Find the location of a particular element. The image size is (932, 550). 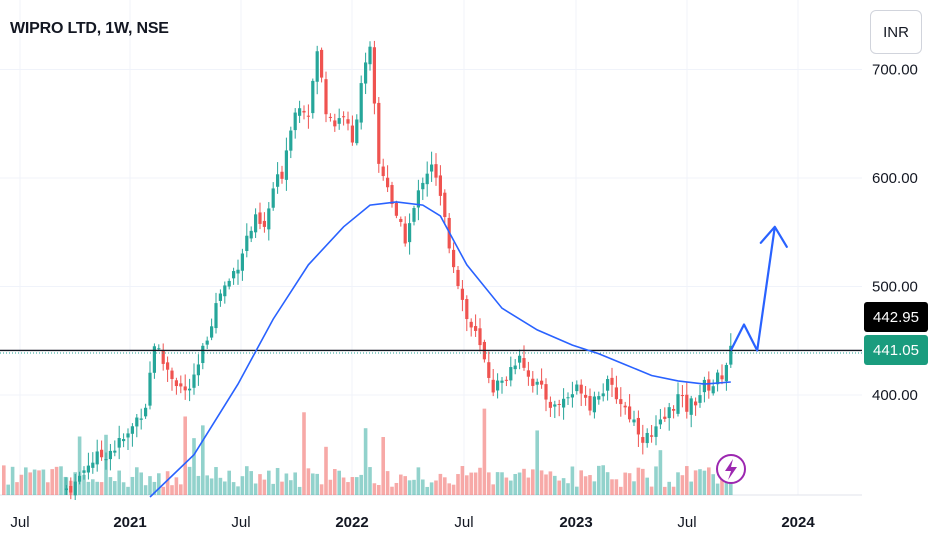

currency-button: INR is located at coordinates (896, 32).